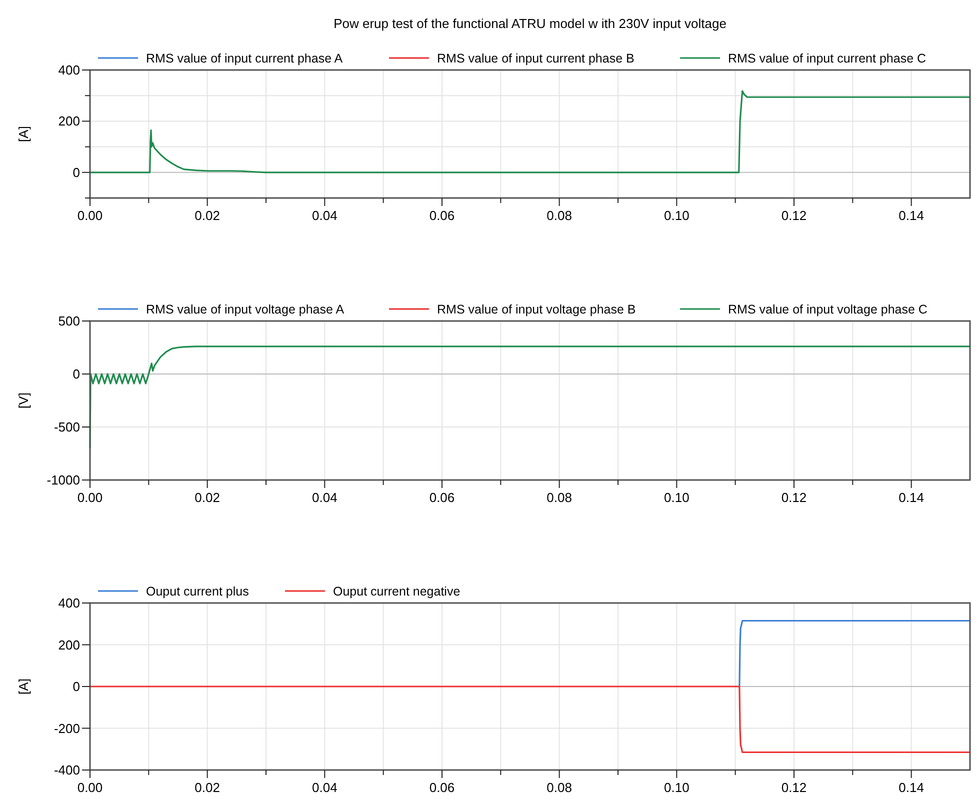 Image resolution: width=977 pixels, height=800 pixels. What do you see at coordinates (67, 427) in the screenshot?
I see `y-tick-label: -500` at bounding box center [67, 427].